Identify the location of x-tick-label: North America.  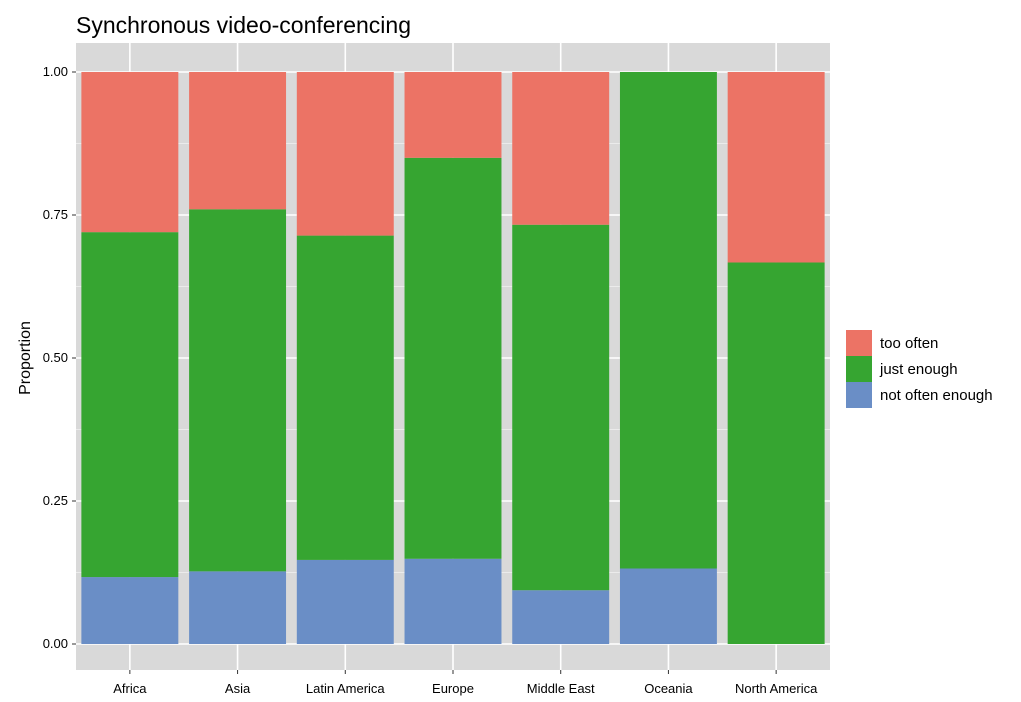
(776, 688).